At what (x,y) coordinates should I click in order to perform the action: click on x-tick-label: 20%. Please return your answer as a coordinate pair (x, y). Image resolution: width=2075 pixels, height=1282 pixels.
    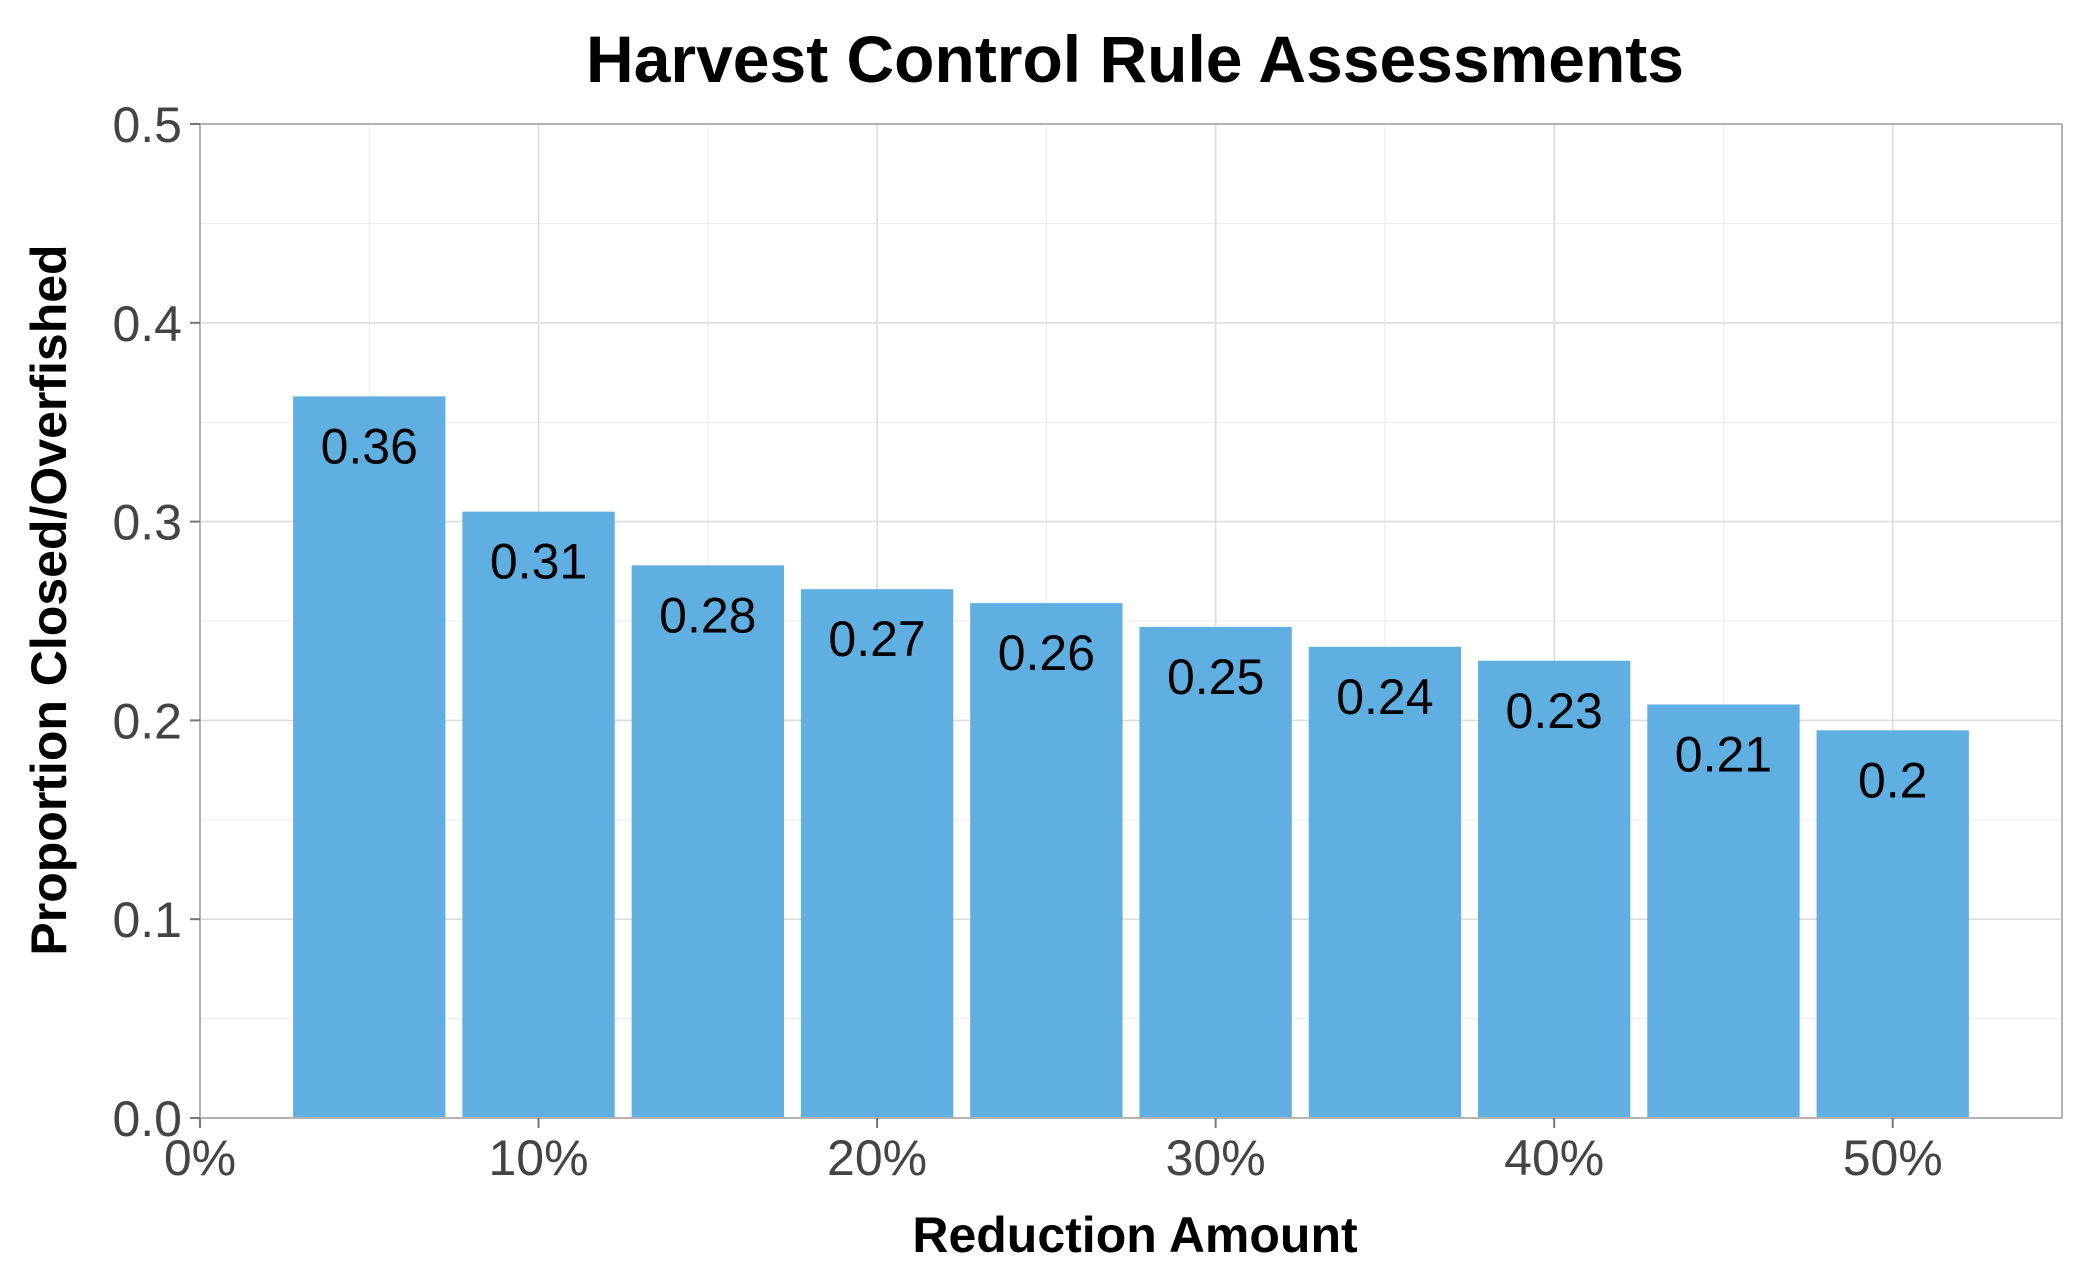
    Looking at the image, I should click on (877, 1158).